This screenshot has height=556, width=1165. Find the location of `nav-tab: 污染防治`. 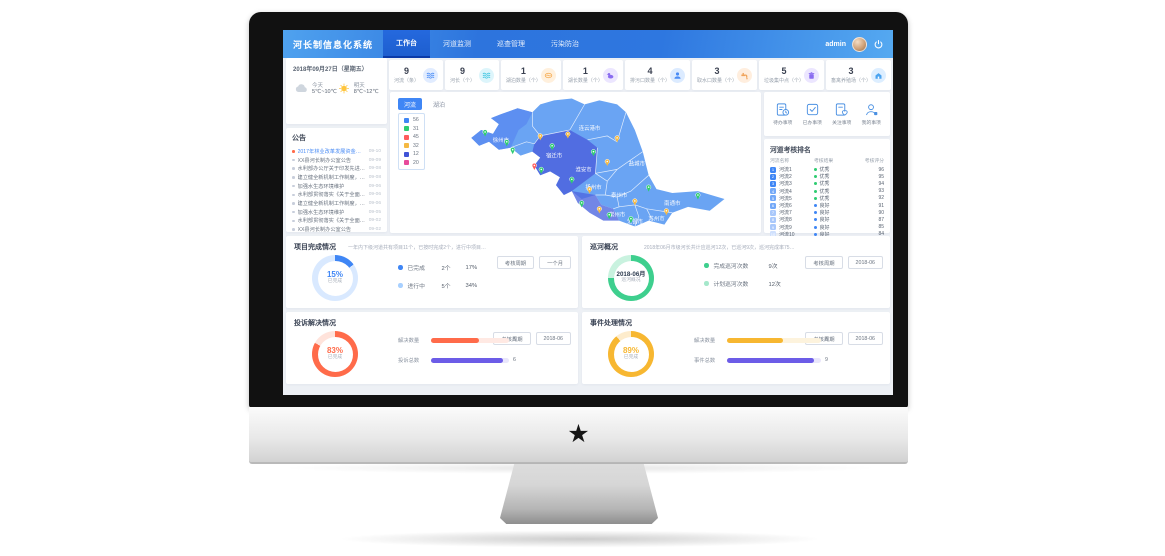

nav-tab: 污染防治 is located at coordinates (565, 44).